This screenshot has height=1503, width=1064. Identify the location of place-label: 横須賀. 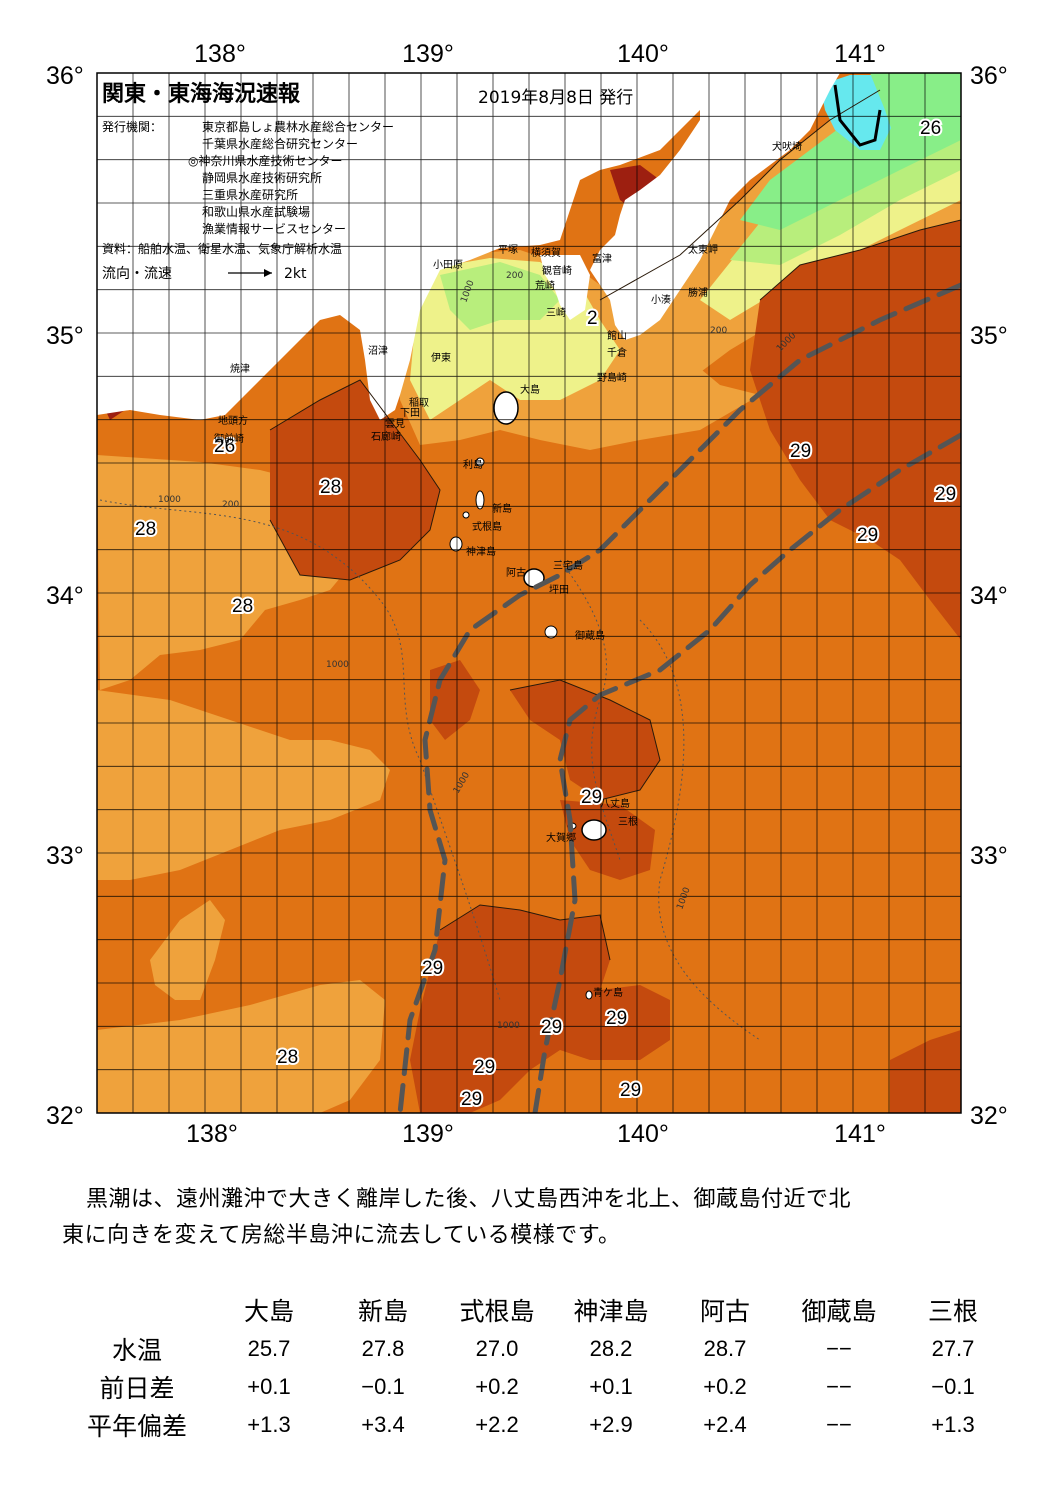
(546, 252).